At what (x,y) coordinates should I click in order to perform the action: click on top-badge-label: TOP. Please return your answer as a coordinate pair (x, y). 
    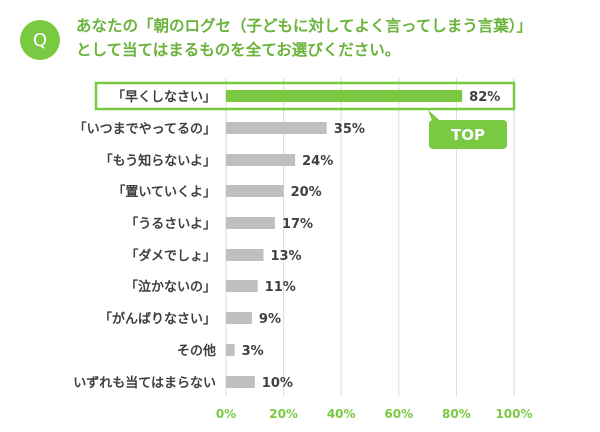
    Looking at the image, I should click on (468, 135).